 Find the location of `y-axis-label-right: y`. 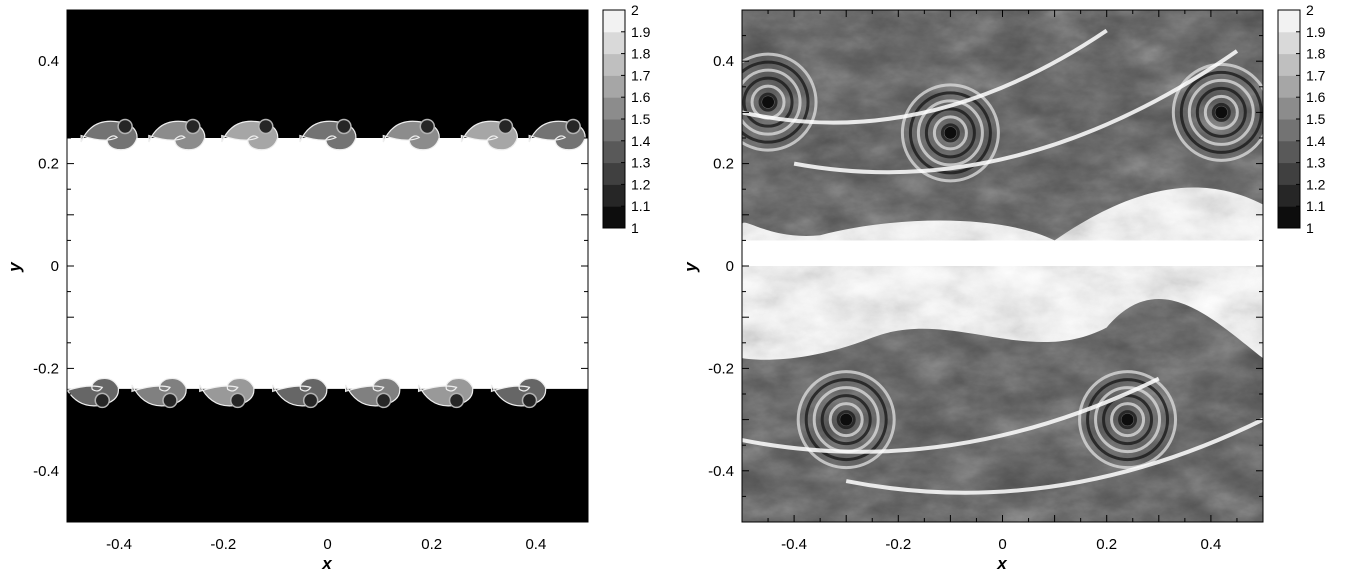

y-axis-label-right: y is located at coordinates (690, 267).